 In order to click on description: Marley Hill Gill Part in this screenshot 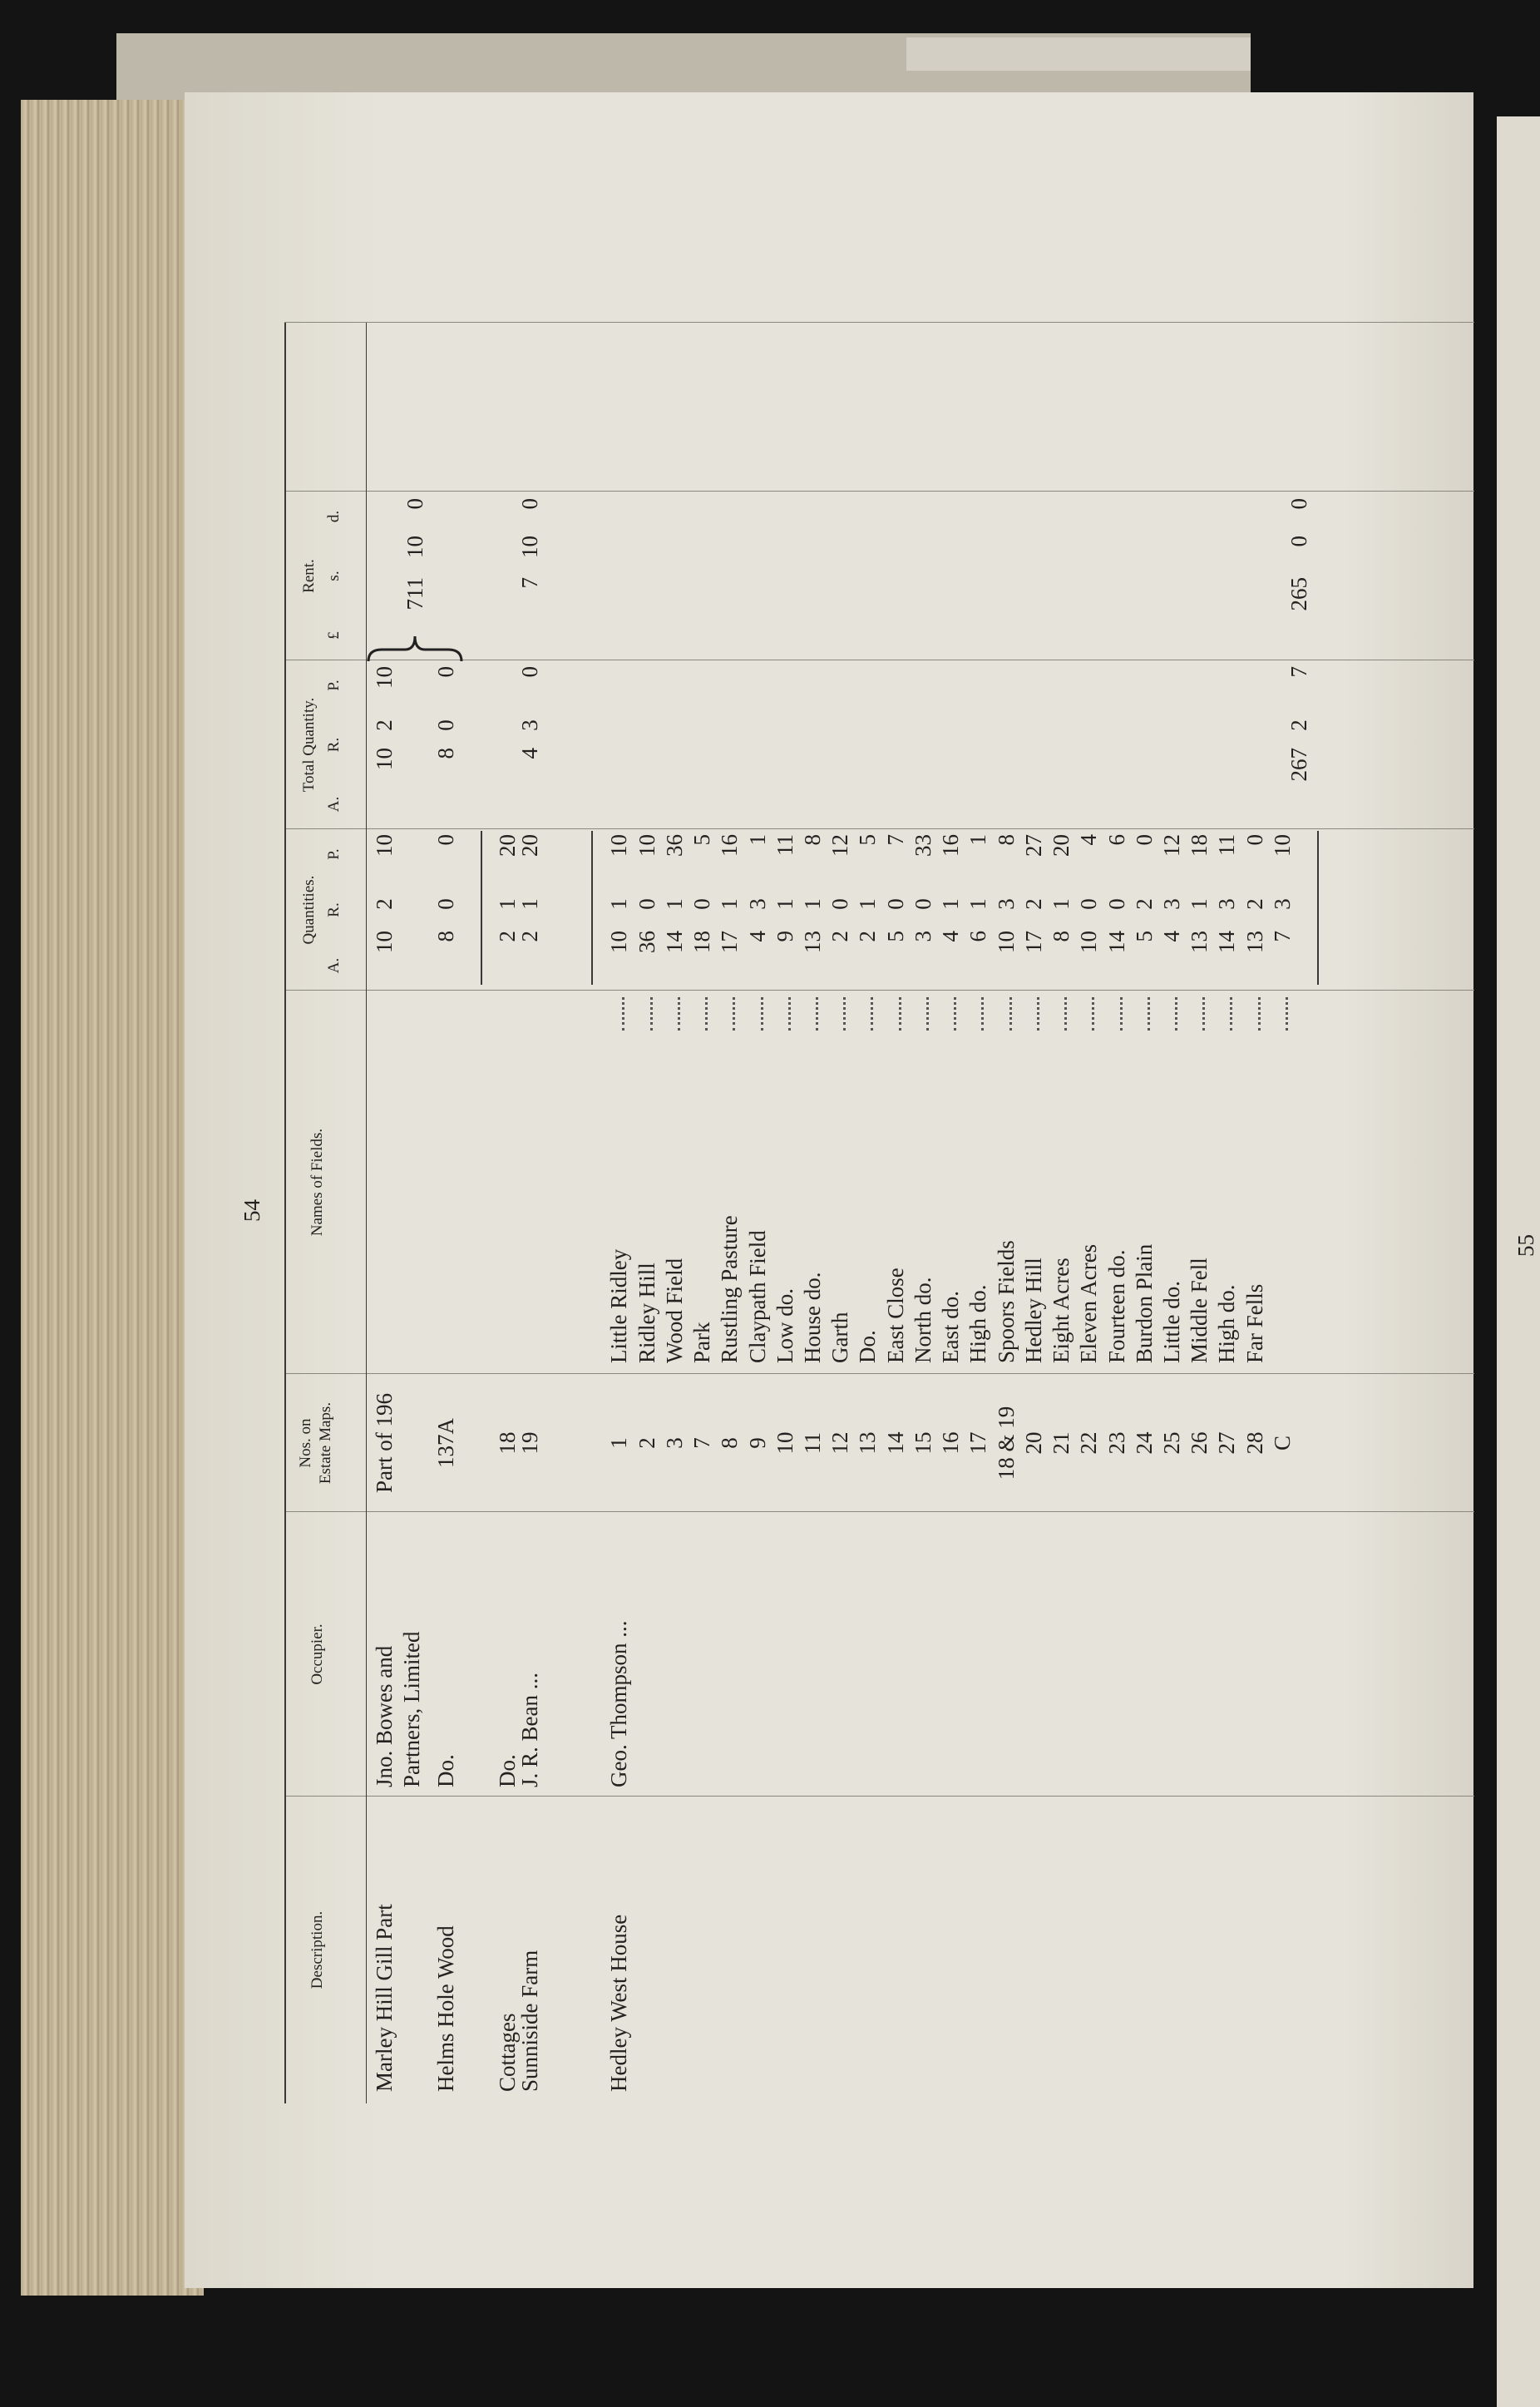, I will do `click(384, 1998)`.